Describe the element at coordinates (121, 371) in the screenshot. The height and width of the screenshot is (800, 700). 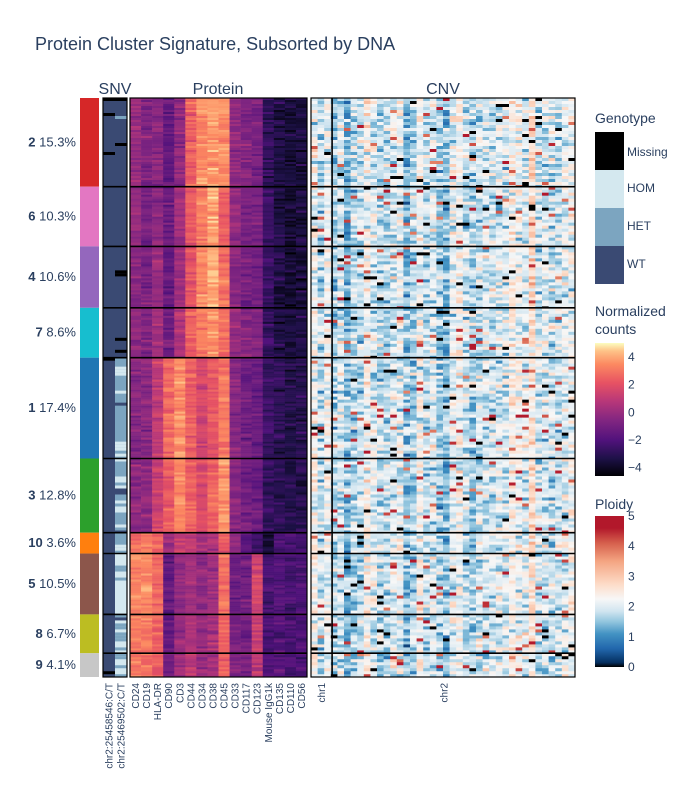
I see `snv-cell` at that location.